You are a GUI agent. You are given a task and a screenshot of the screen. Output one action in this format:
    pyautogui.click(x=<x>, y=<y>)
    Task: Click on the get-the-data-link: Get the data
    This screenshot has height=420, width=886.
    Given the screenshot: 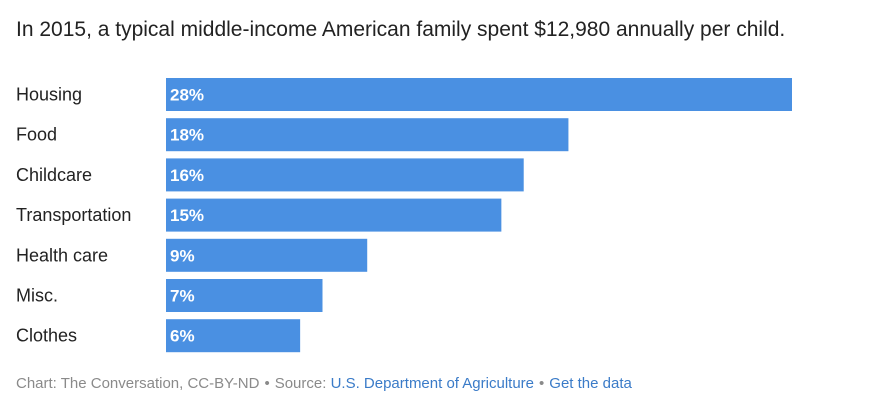 What is the action you would take?
    pyautogui.click(x=590, y=383)
    